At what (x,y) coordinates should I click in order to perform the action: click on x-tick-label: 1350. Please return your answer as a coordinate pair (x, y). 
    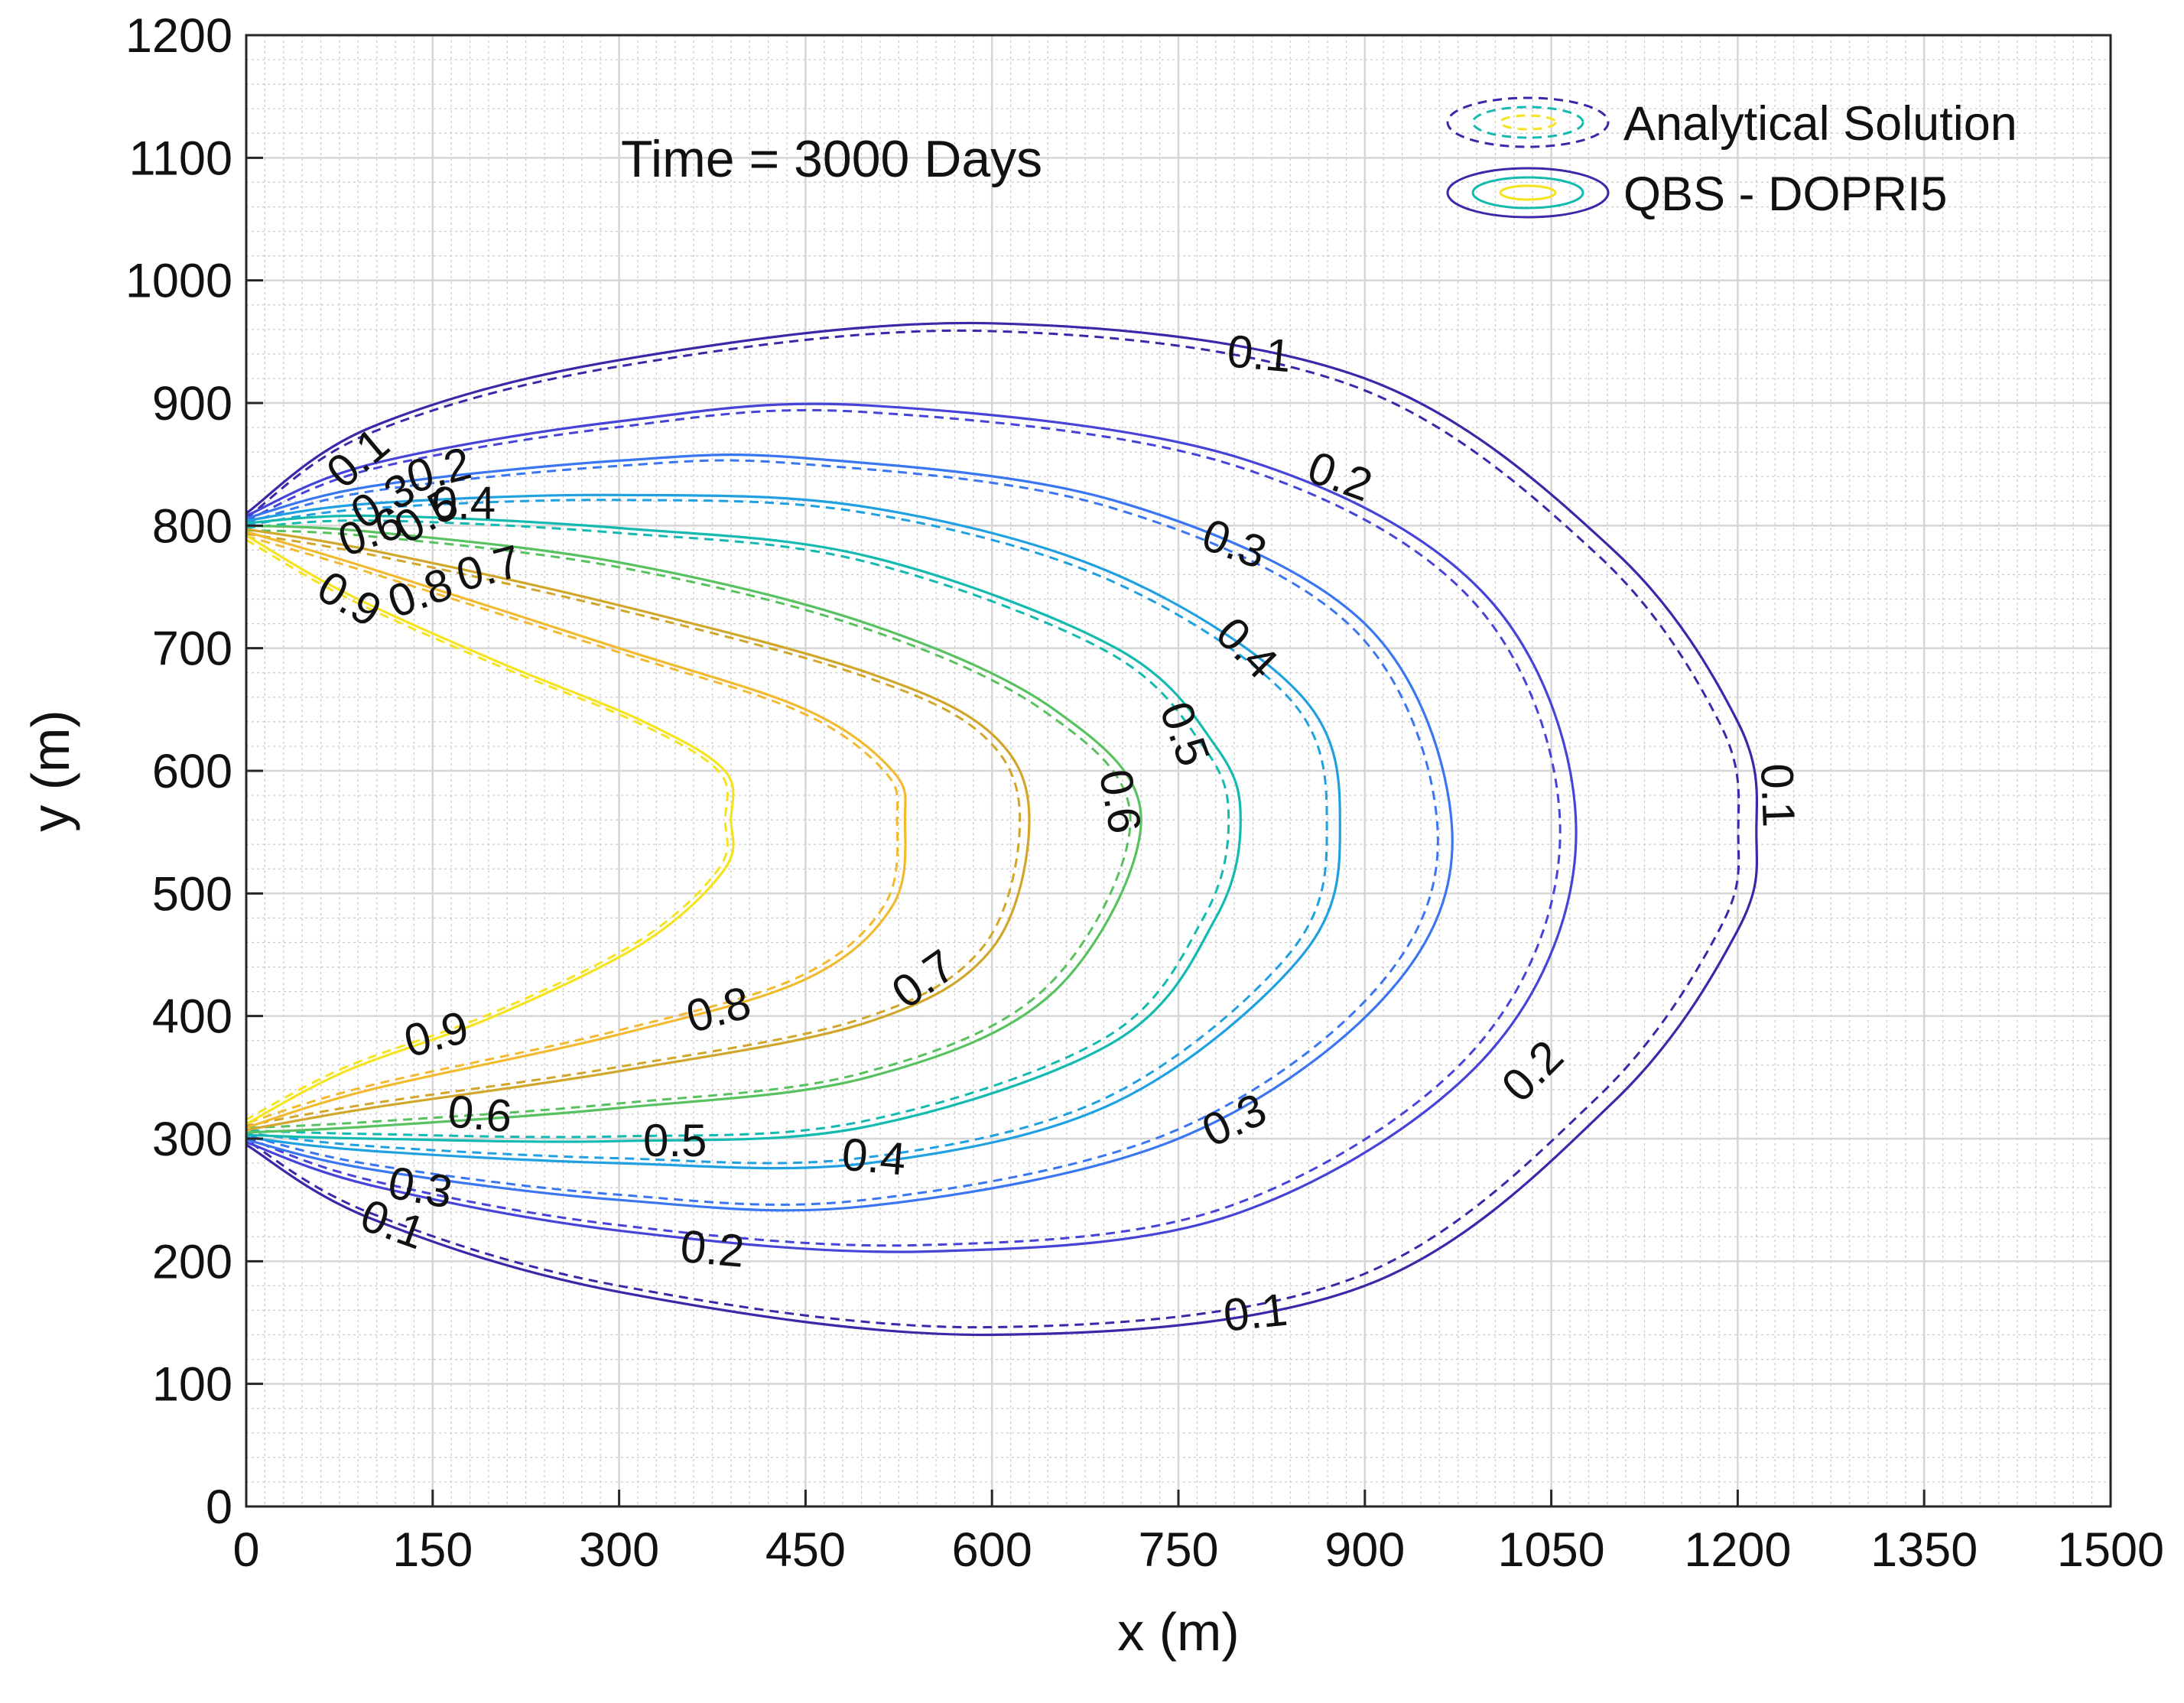
    Looking at the image, I should click on (1924, 1550).